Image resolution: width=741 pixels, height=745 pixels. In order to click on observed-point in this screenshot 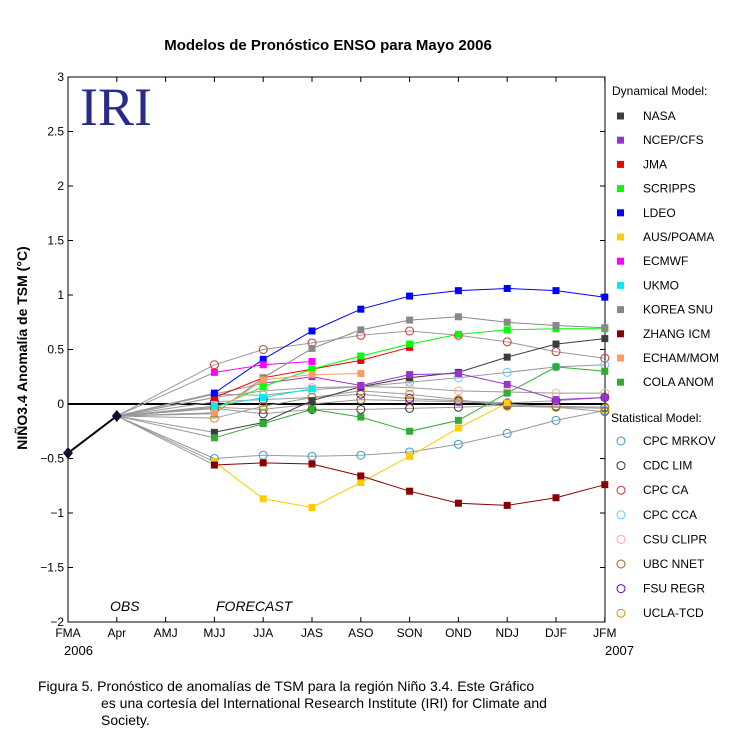, I will do `click(116, 415)`.